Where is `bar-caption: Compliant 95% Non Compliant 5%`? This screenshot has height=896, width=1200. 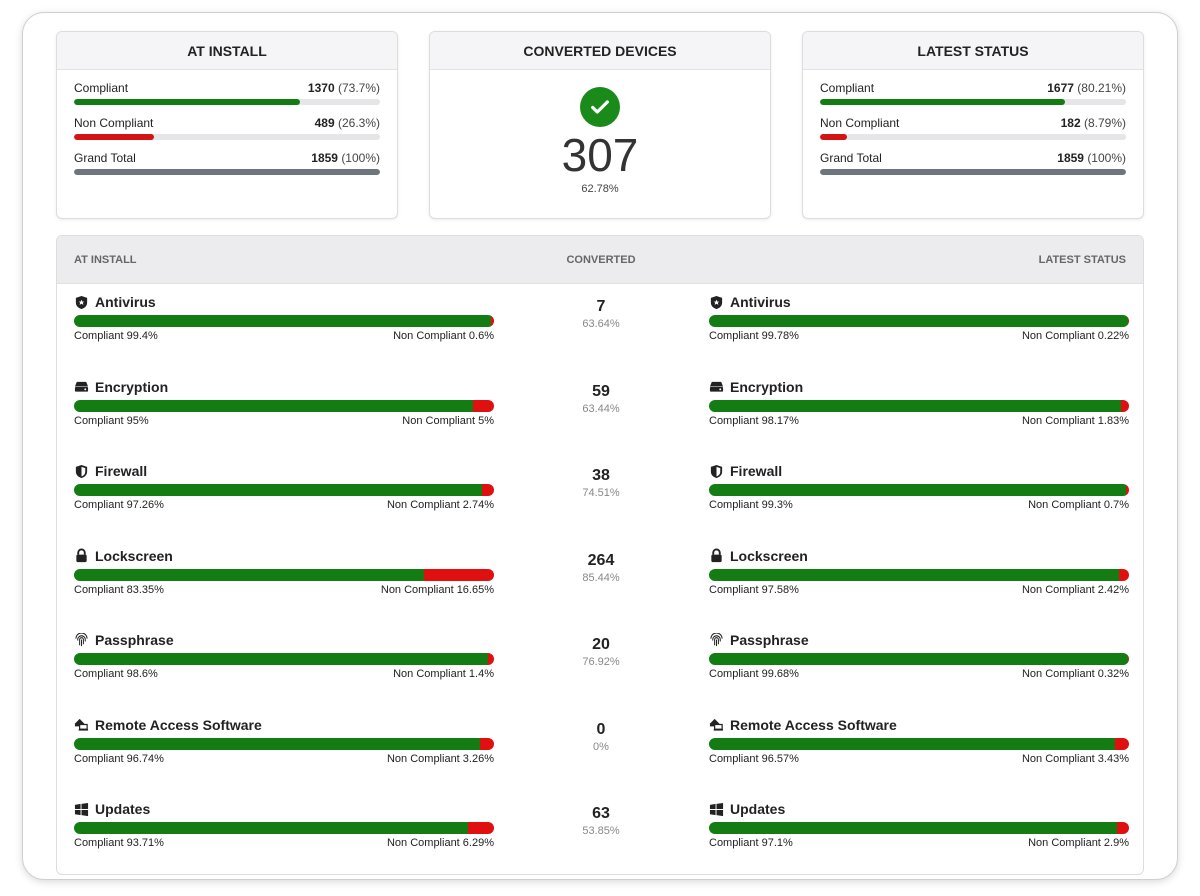
bar-caption: Compliant 95% Non Compliant 5% is located at coordinates (284, 421).